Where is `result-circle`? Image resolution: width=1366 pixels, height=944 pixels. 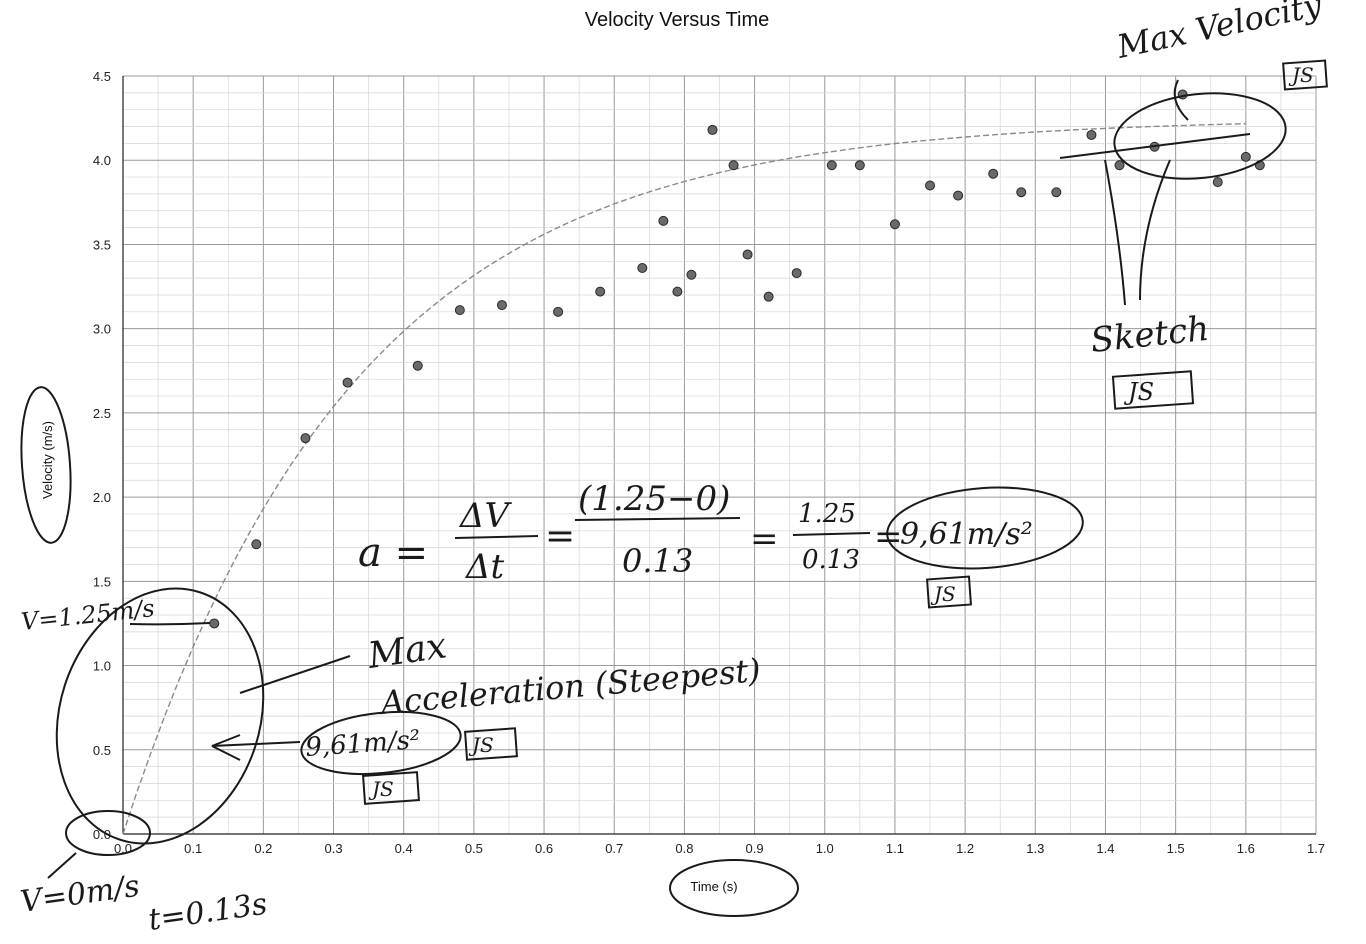 result-circle is located at coordinates (985, 528).